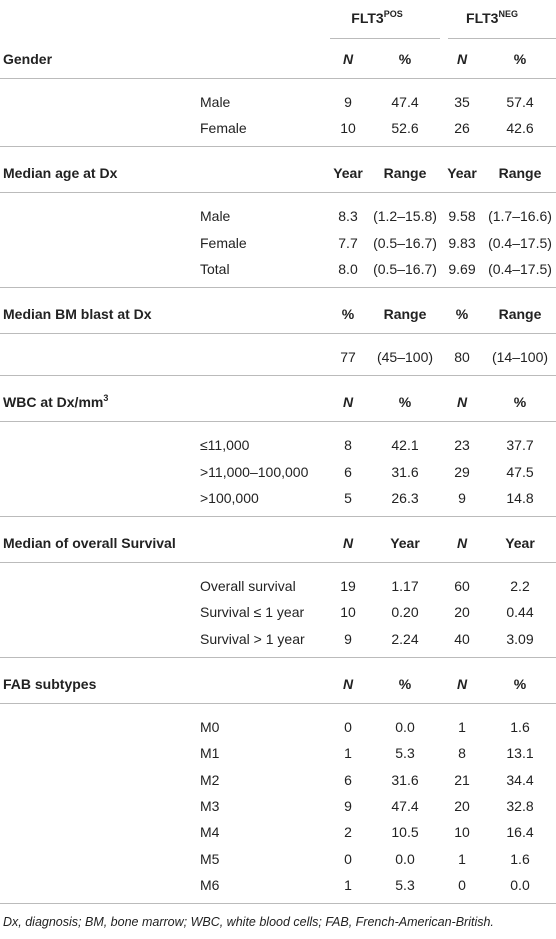 The height and width of the screenshot is (939, 556). What do you see at coordinates (519, 498) in the screenshot?
I see `cell: 14.8` at bounding box center [519, 498].